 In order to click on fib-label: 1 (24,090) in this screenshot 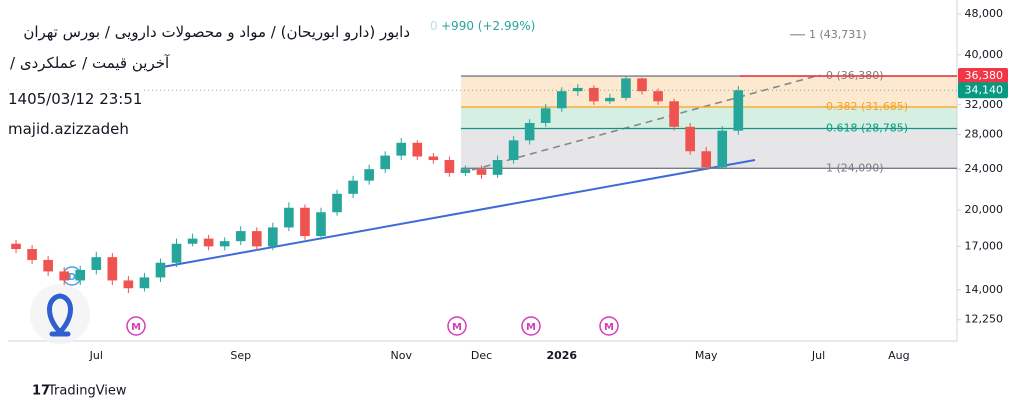, I will do `click(855, 167)`.